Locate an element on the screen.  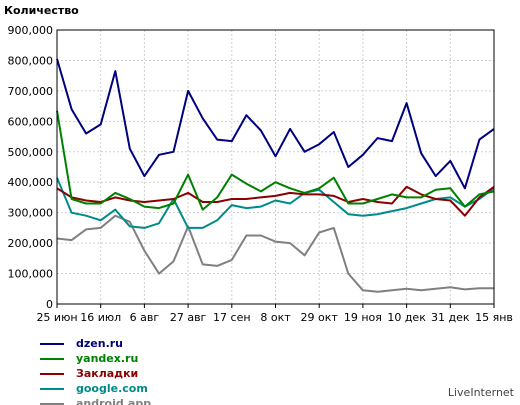
series-line-google-com is located at coordinates (275, 203).